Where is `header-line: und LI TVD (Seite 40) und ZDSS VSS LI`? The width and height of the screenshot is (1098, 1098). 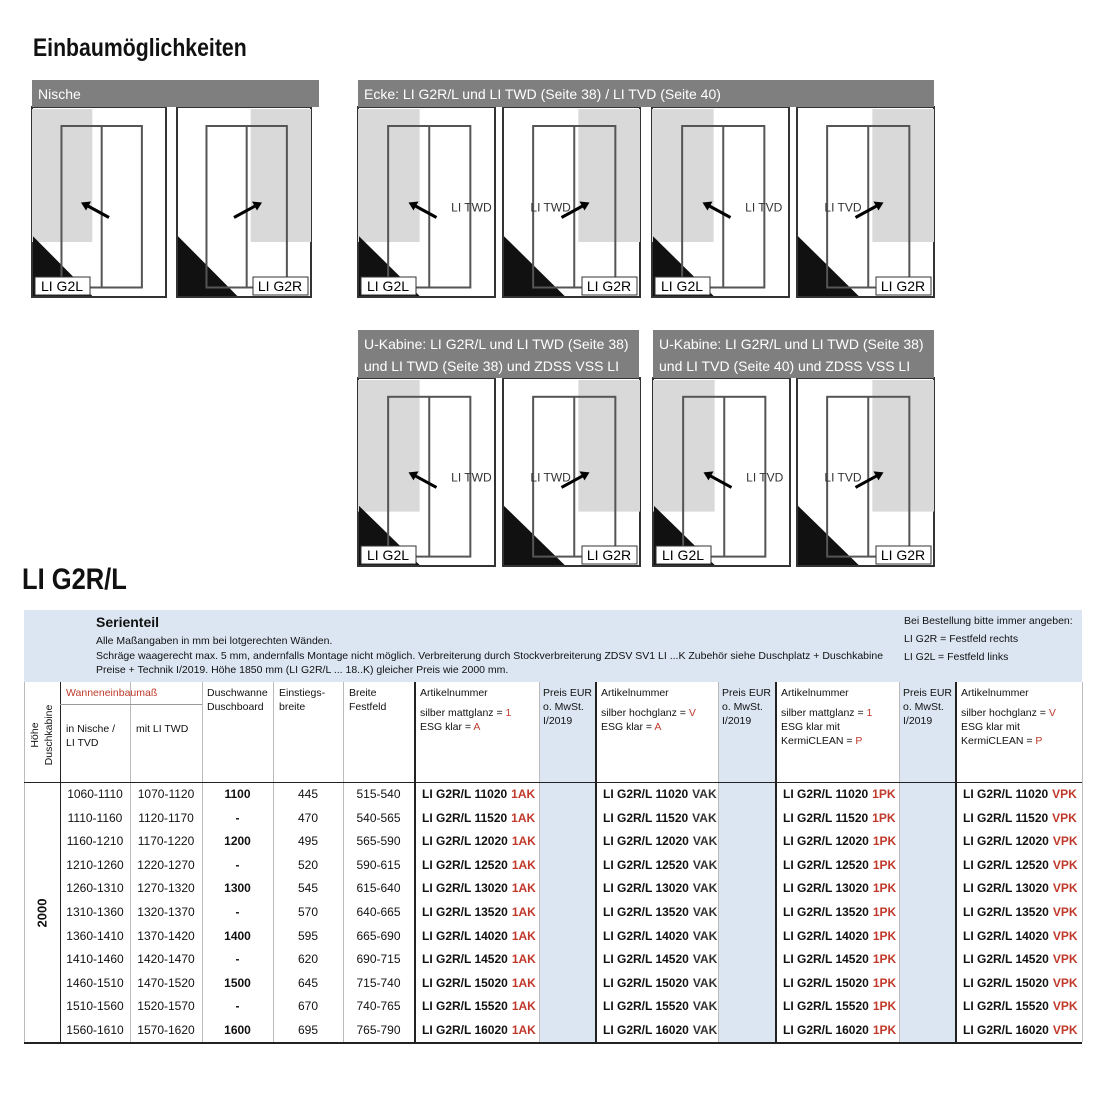 header-line: und LI TVD (Seite 40) und ZDSS VSS LI is located at coordinates (785, 366).